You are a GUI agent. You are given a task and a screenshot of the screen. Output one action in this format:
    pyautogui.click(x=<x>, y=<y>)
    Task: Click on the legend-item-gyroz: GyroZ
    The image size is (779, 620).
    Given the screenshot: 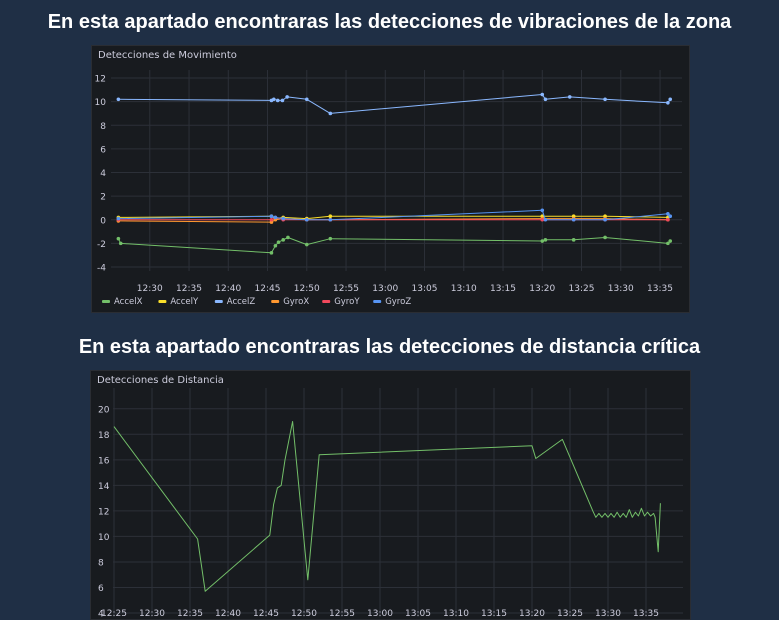 What is the action you would take?
    pyautogui.click(x=398, y=302)
    